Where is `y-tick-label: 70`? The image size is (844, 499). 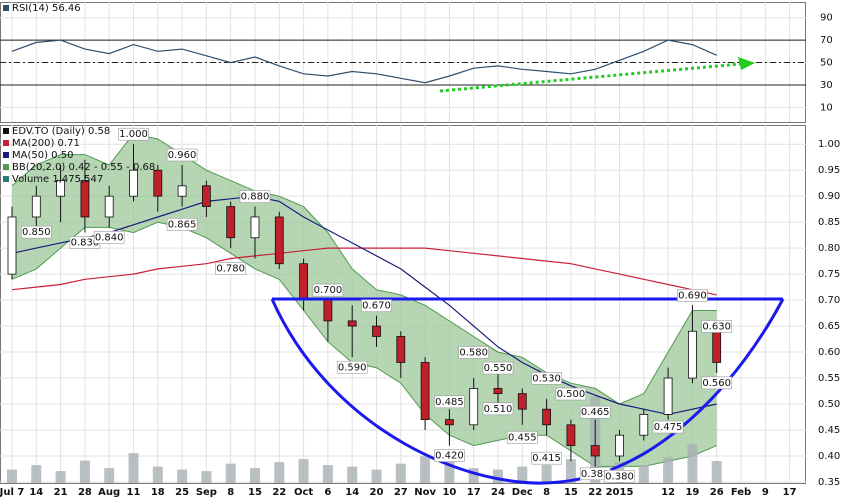
y-tick-label: 70 is located at coordinates (826, 40).